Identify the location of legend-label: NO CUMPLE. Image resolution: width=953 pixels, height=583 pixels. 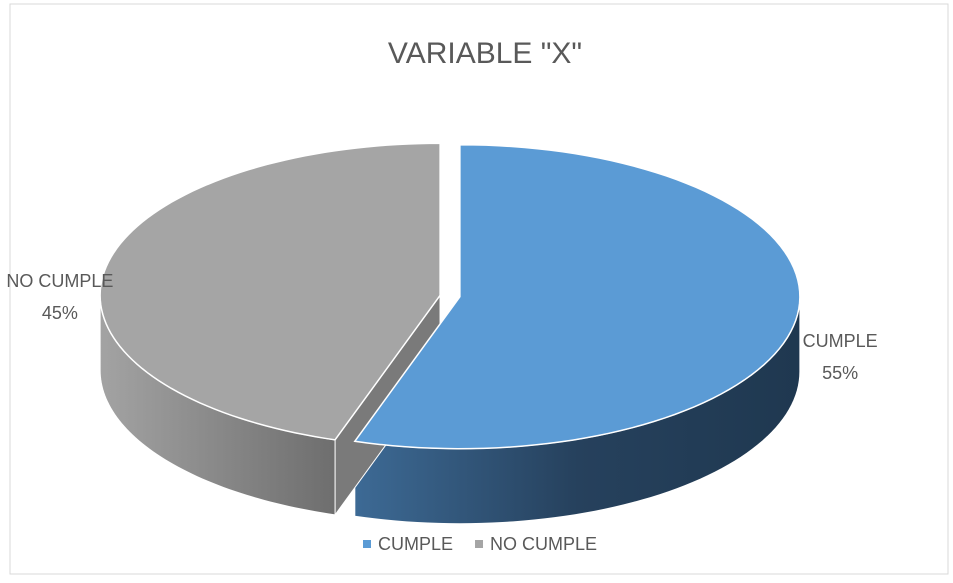
(543, 544).